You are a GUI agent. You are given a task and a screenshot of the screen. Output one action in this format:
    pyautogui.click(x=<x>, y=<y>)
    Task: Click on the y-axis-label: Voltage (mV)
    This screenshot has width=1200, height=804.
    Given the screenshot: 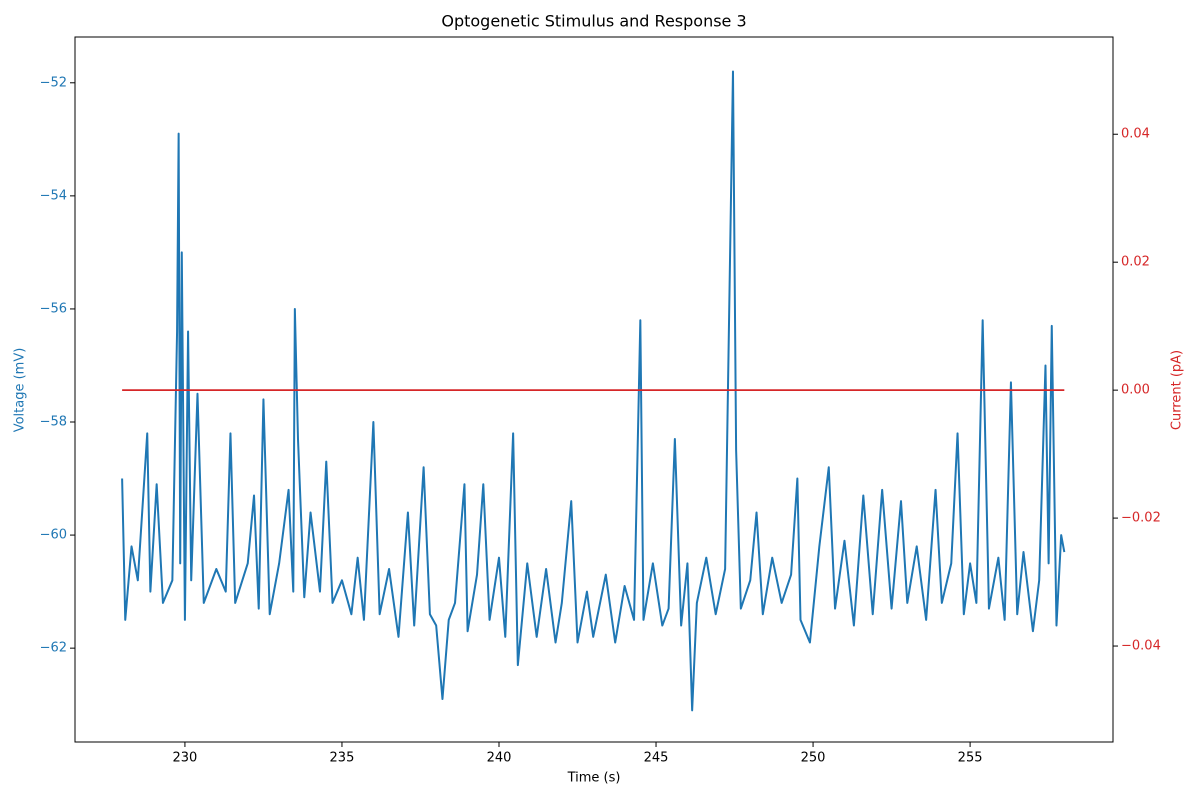 What is the action you would take?
    pyautogui.click(x=20, y=390)
    